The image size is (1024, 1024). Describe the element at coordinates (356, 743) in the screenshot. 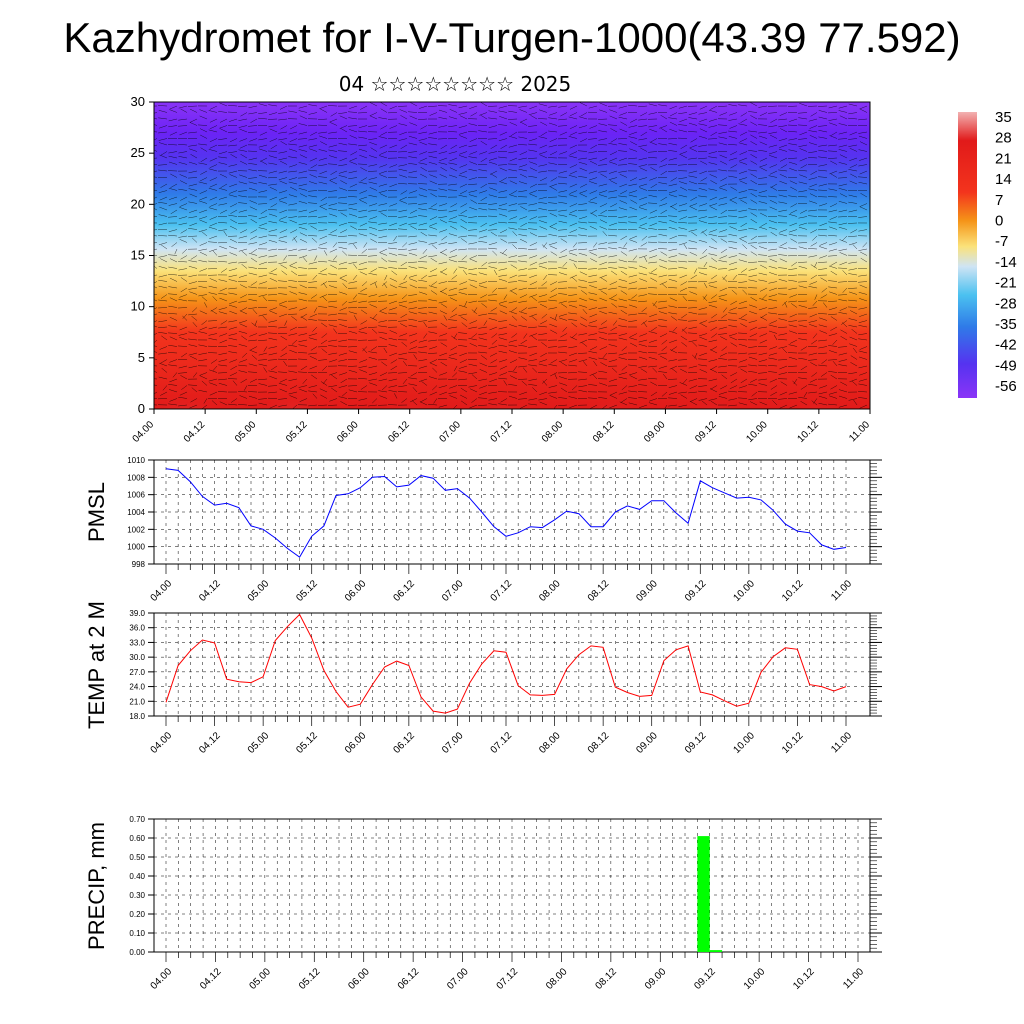

I see `x-tick-label: 06.00` at that location.